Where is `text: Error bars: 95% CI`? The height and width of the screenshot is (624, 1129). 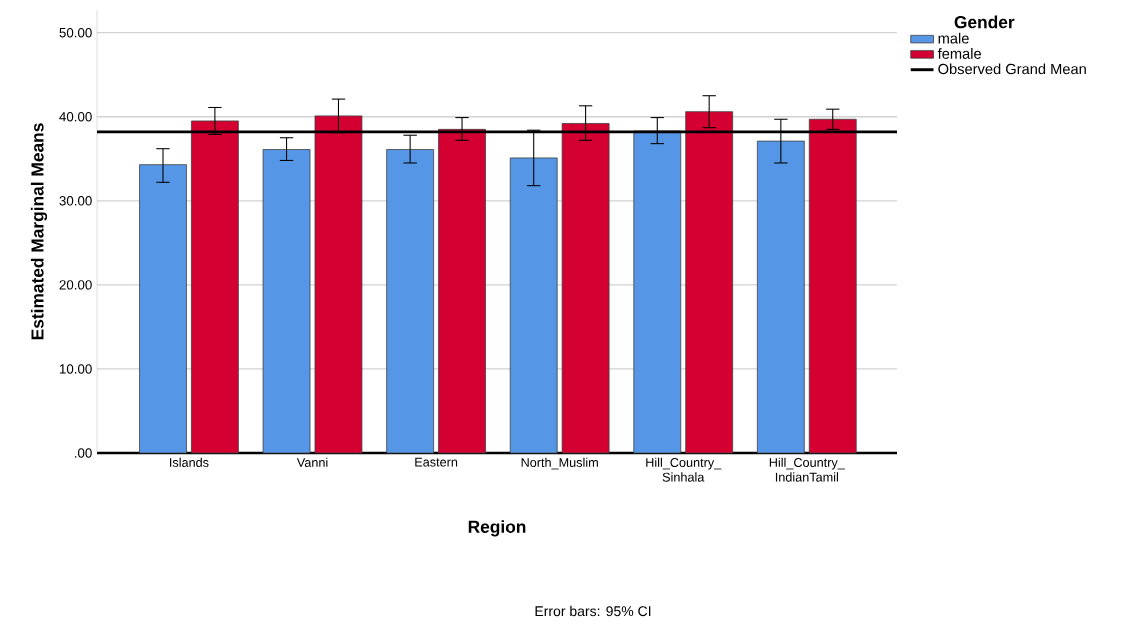 text: Error bars: 95% CI is located at coordinates (593, 611).